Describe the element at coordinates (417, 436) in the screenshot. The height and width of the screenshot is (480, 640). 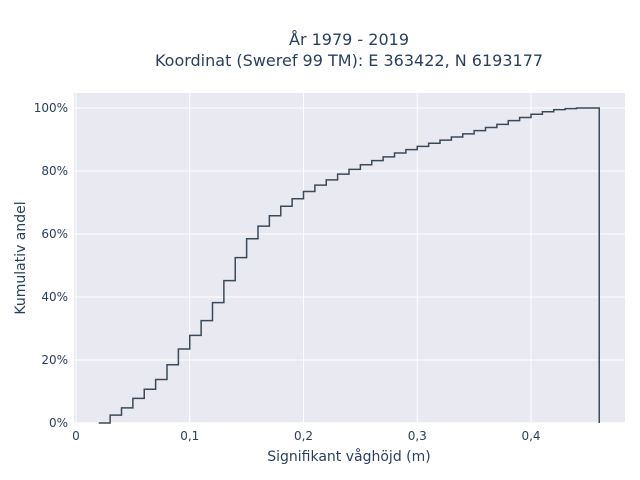
I see `x-tick-label: 0,3` at that location.